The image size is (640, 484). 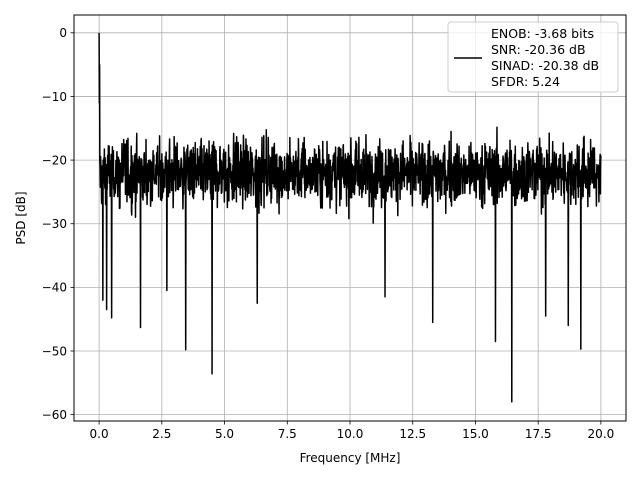 I want to click on y-tick-label: −30, so click(x=54, y=224).